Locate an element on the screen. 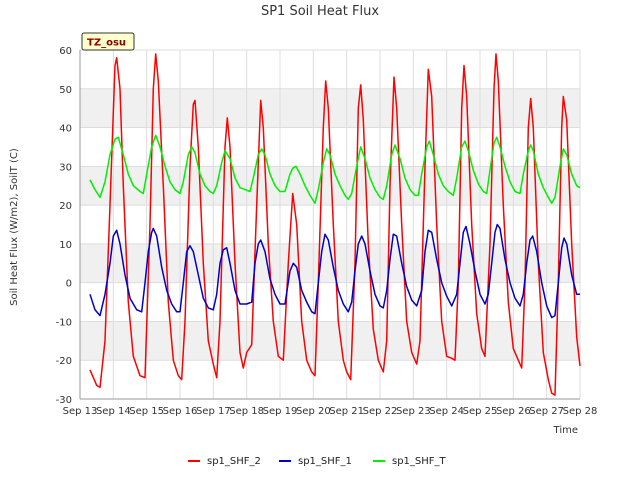  x-tick-label: Sep 25 is located at coordinates (480, 411).